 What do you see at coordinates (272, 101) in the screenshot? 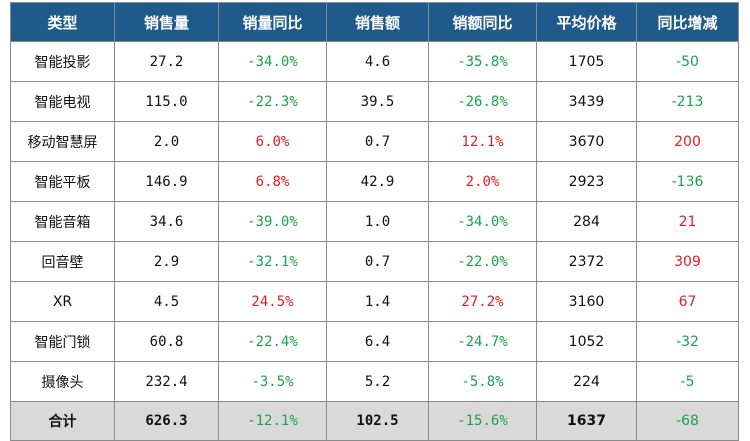
I see `cell-volume-yoy: -22.3%` at bounding box center [272, 101].